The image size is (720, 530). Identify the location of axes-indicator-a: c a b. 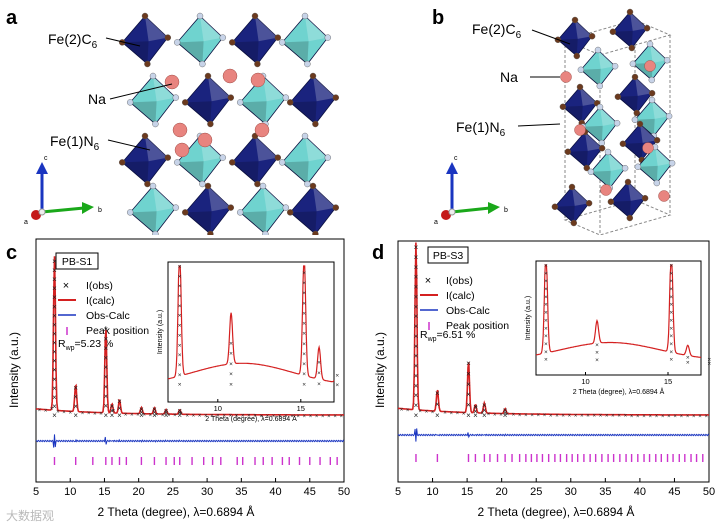
(63, 190).